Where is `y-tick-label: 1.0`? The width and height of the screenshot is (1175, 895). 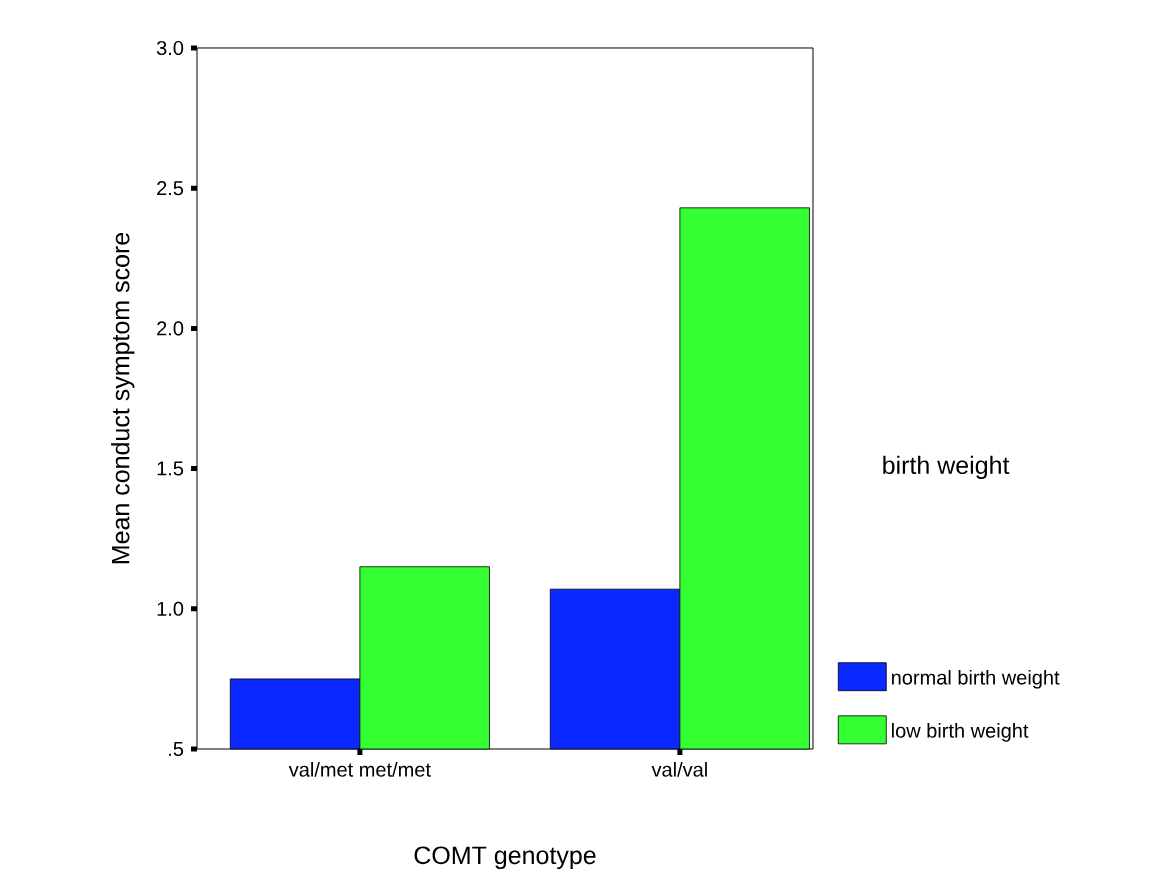 y-tick-label: 1.0 is located at coordinates (170, 608).